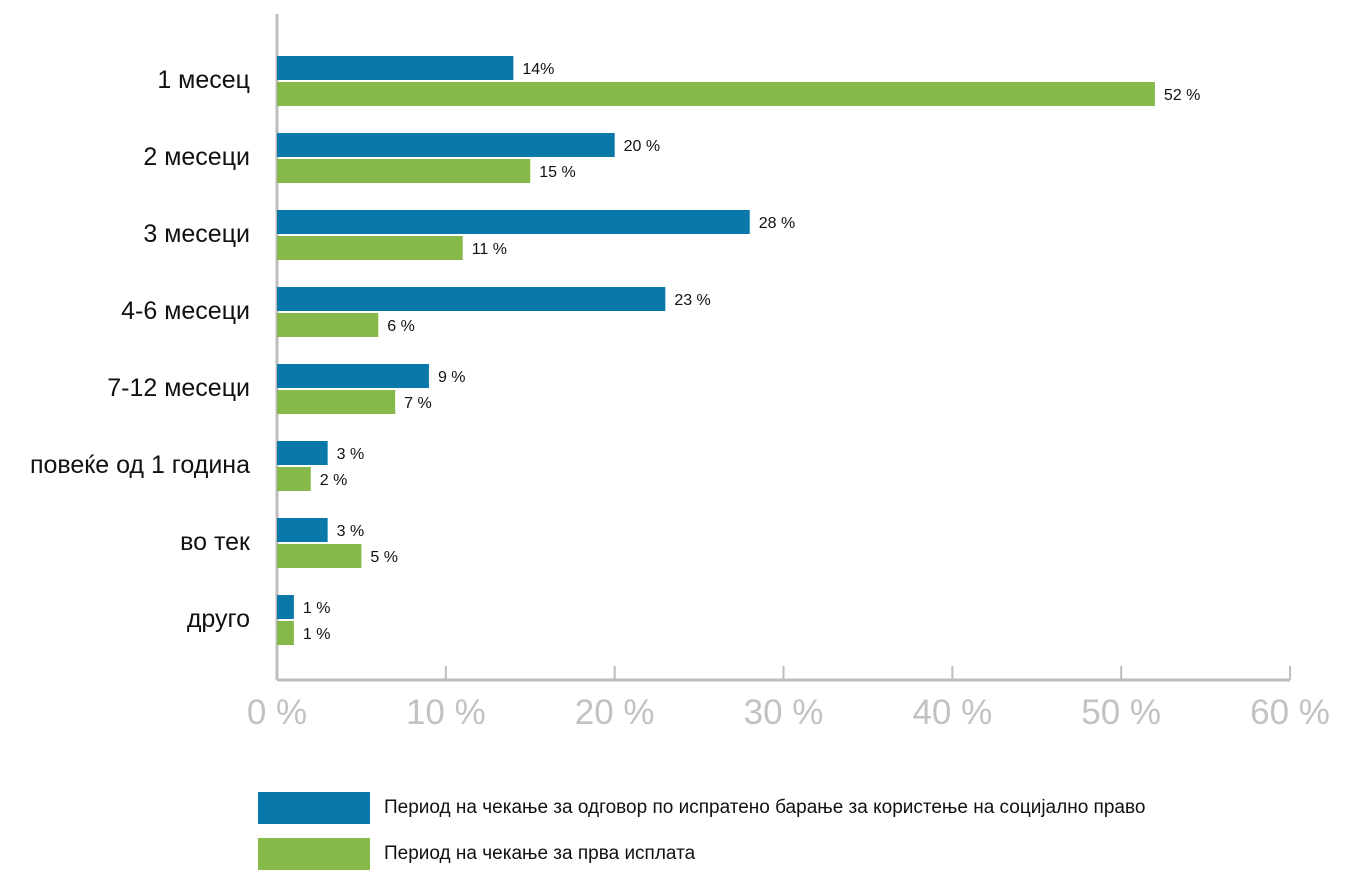 This screenshot has height=884, width=1354. I want to click on legend-swatch-response-wait, so click(314, 808).